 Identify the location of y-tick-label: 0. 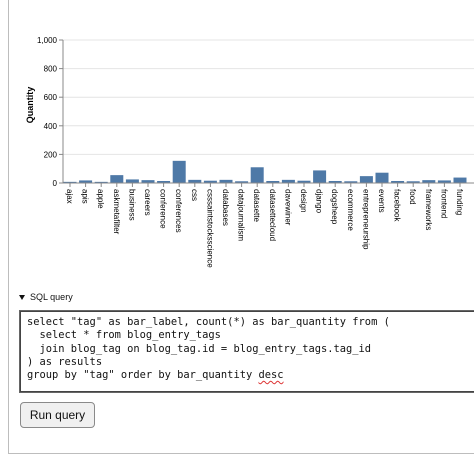
(55, 183).